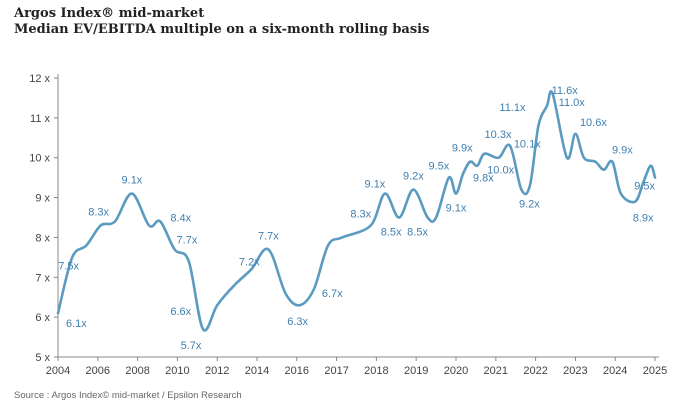 The image size is (700, 420). Describe the element at coordinates (593, 123) in the screenshot. I see `data-label: 10.6x` at that location.